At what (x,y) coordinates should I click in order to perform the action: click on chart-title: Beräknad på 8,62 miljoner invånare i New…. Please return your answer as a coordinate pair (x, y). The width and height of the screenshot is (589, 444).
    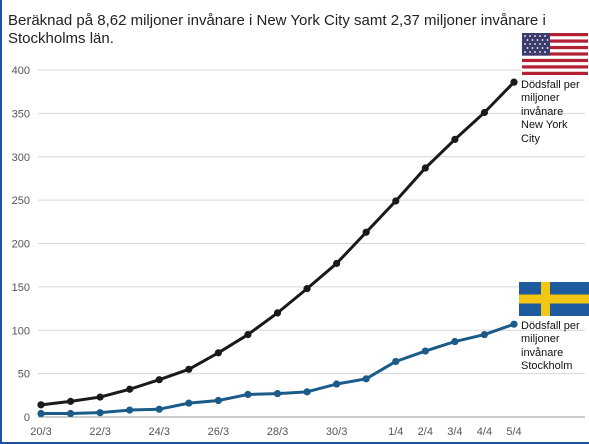
    Looking at the image, I should click on (277, 29).